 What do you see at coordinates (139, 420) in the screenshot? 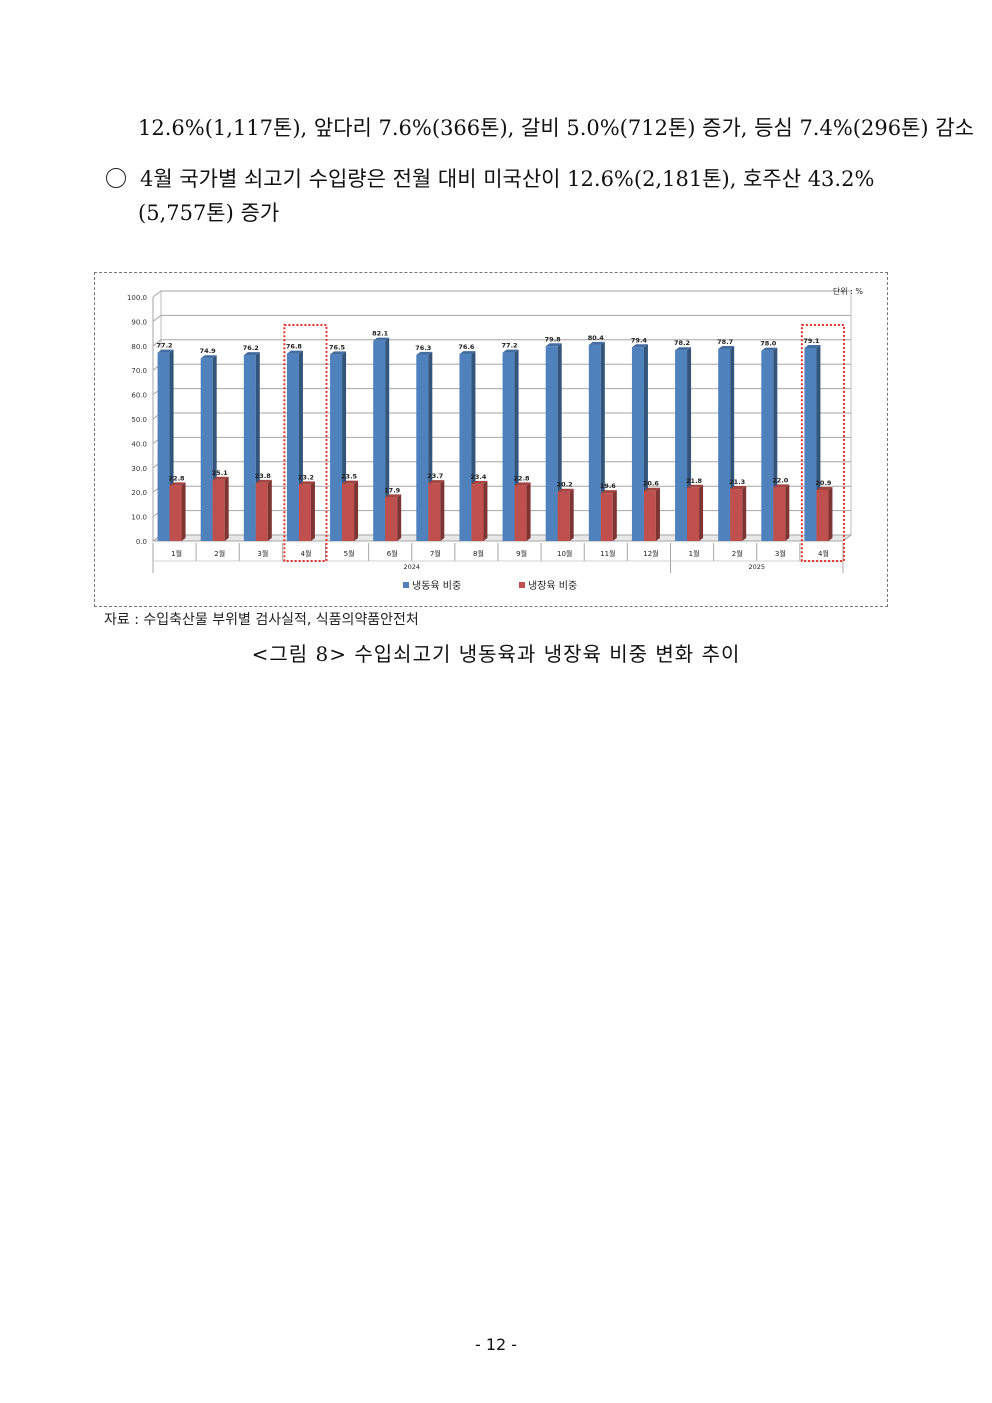
I see `y-tick-label: 50.0` at bounding box center [139, 420].